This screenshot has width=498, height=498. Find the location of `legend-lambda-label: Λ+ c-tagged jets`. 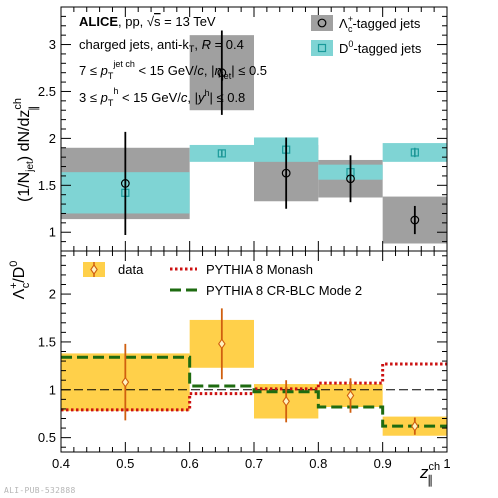

legend-lambda-label: Λ+ c-tagged jets is located at coordinates (380, 24).